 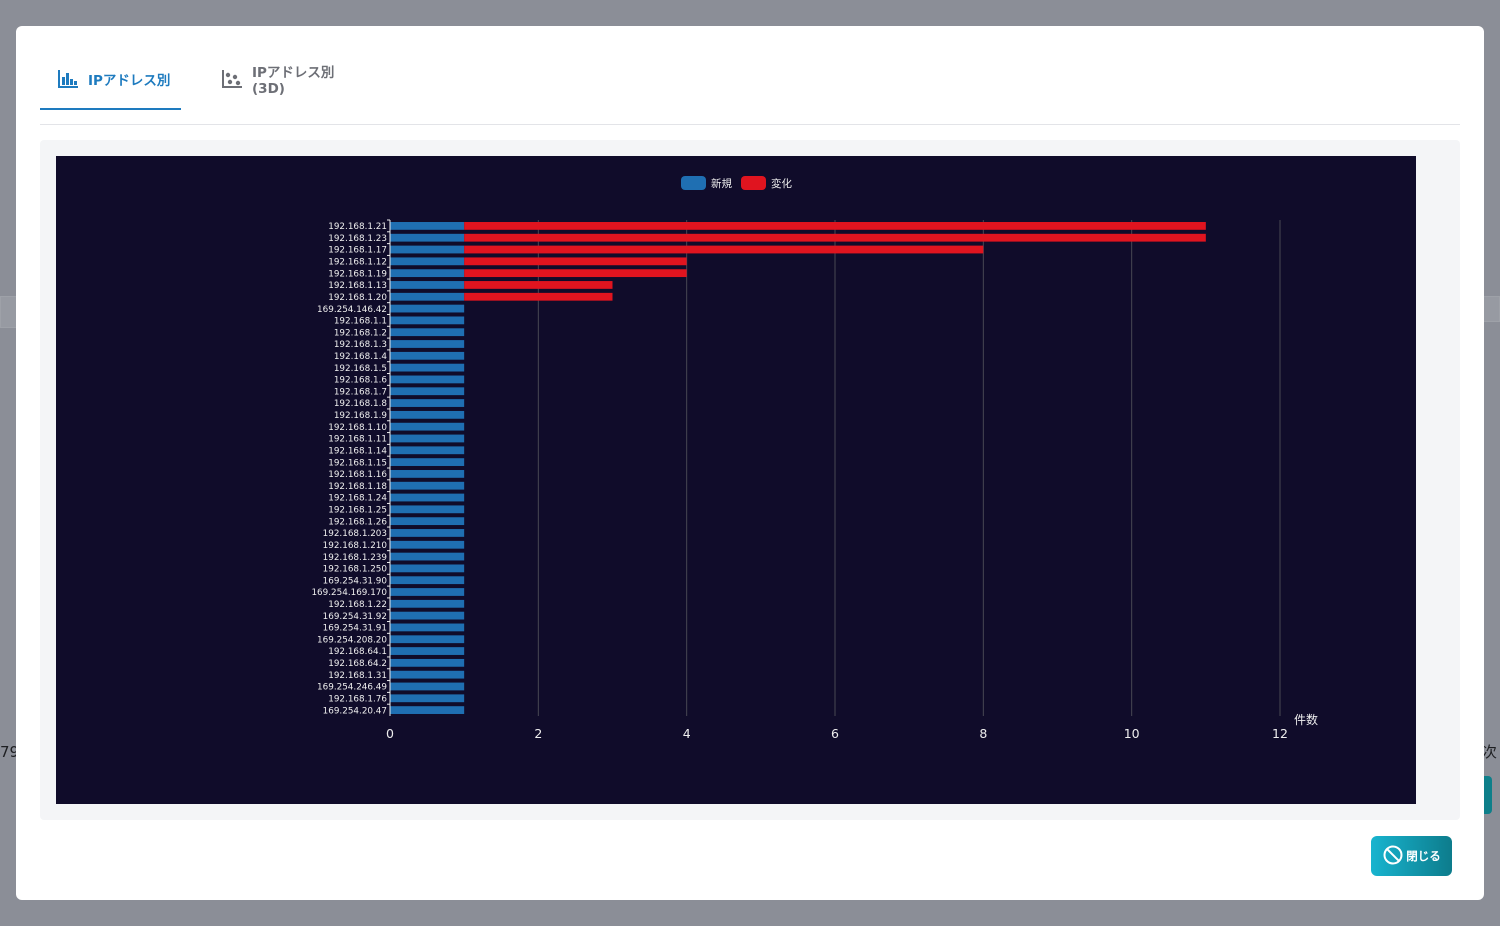 I want to click on legend-swatch, so click(x=693, y=183).